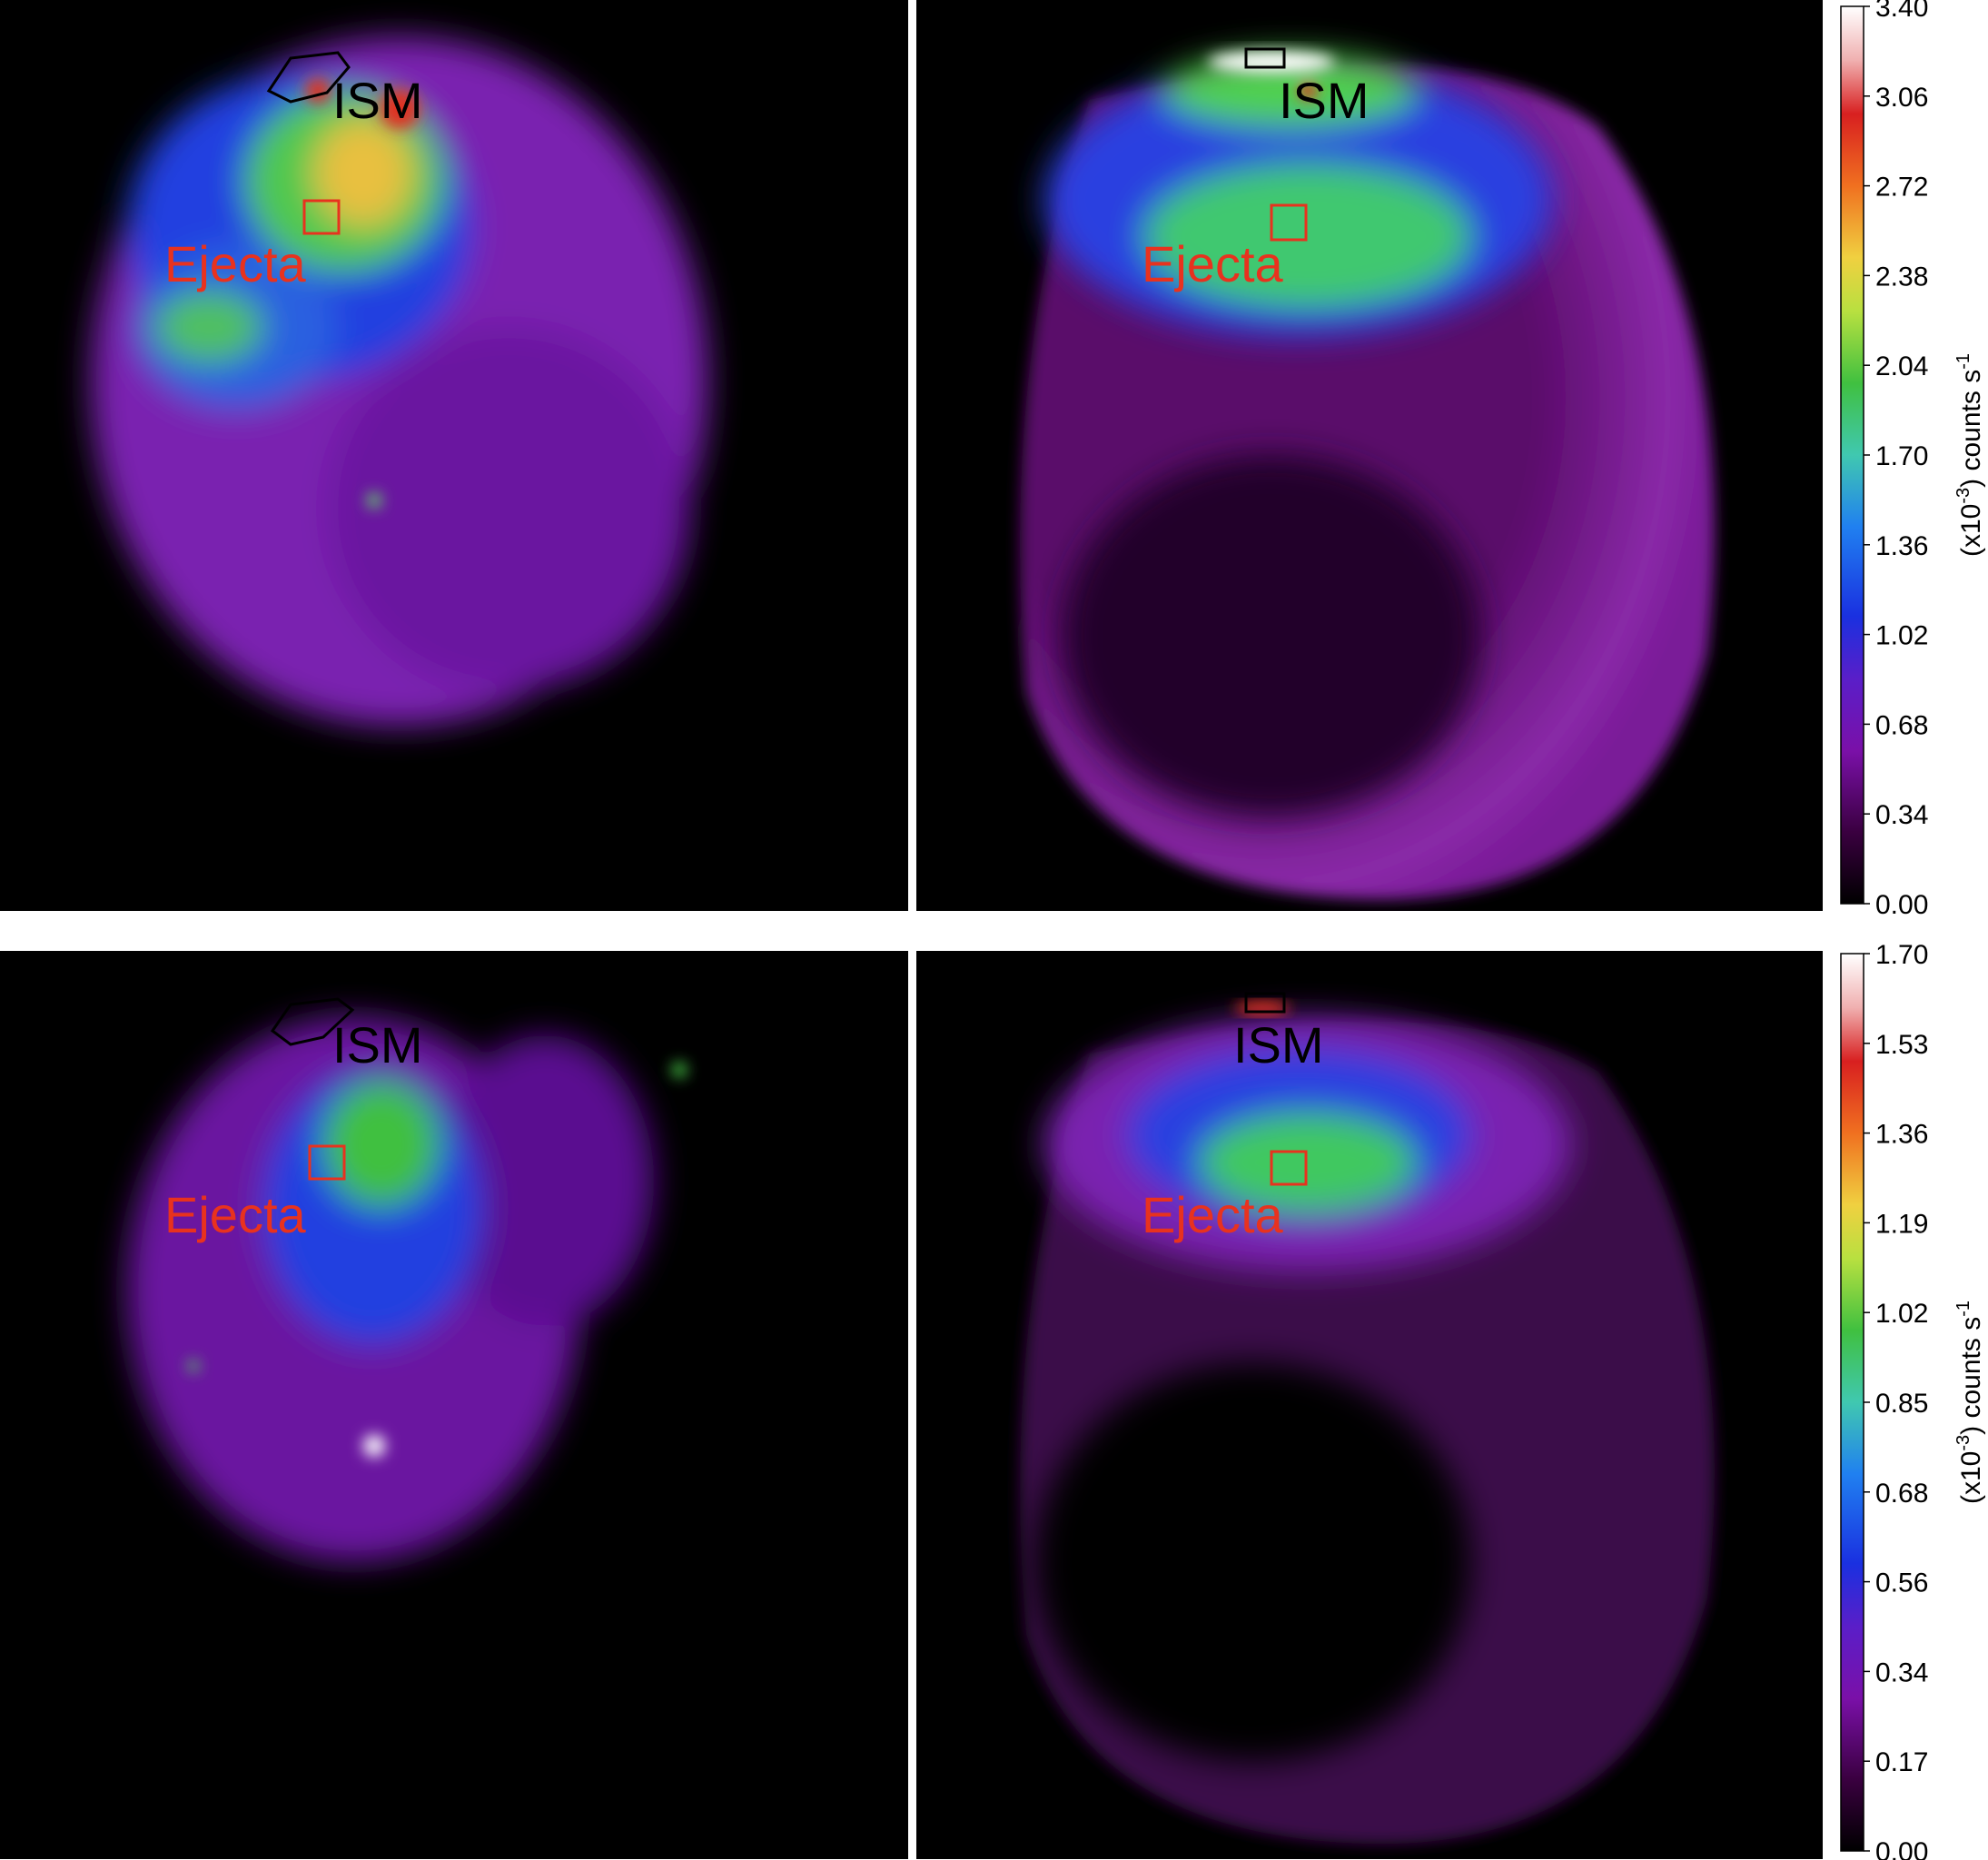  What do you see at coordinates (1901, 366) in the screenshot?
I see `colorbar-tick-label: 2.04` at bounding box center [1901, 366].